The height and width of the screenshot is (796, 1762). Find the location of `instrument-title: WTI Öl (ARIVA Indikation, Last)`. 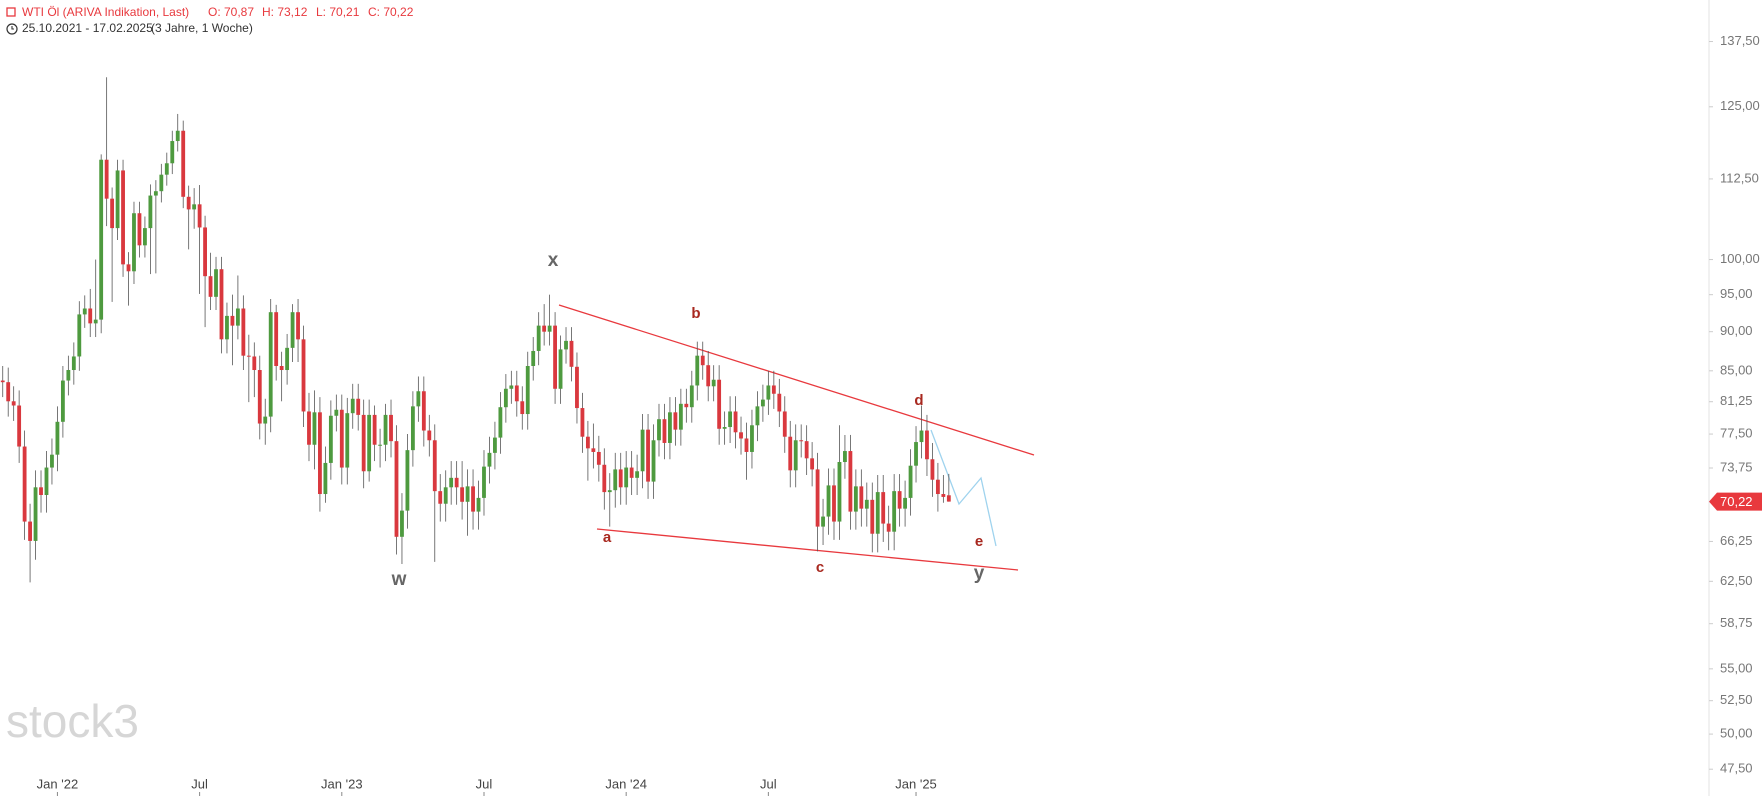

instrument-title: WTI Öl (ARIVA Indikation, Last) is located at coordinates (105, 12).